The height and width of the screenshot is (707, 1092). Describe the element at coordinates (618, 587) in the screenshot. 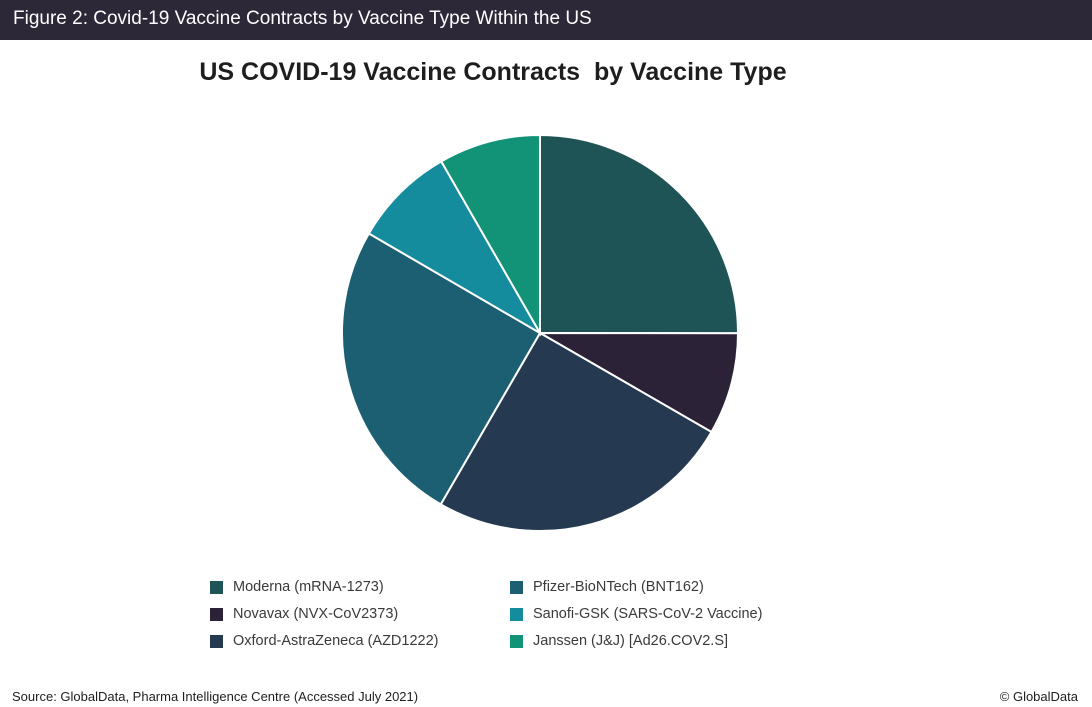

I see `legend-label: Pfizer-BioNTech (BNT162)` at that location.